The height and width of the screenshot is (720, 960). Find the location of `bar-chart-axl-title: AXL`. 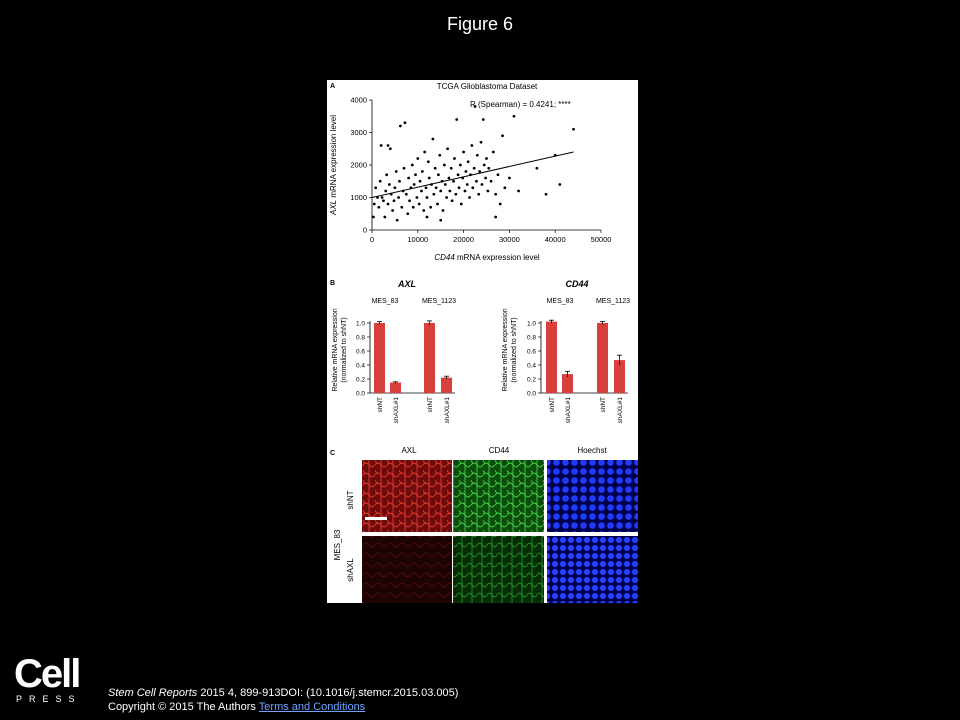

bar-chart-axl-title: AXL is located at coordinates (406, 284).